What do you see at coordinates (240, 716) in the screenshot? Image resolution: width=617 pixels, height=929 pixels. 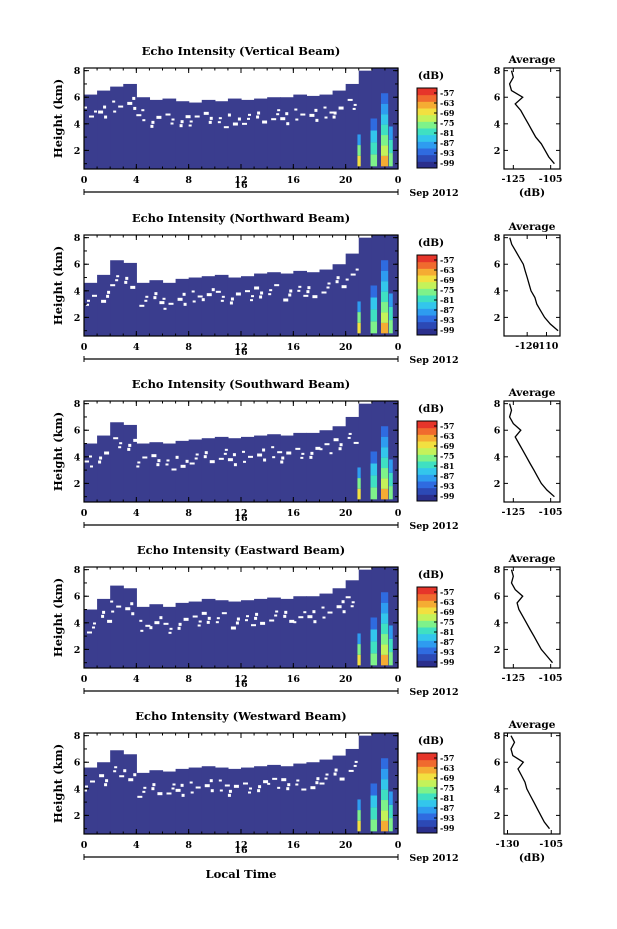 I see `panel-title: Echo Intensity (Westward Beam)` at bounding box center [240, 716].